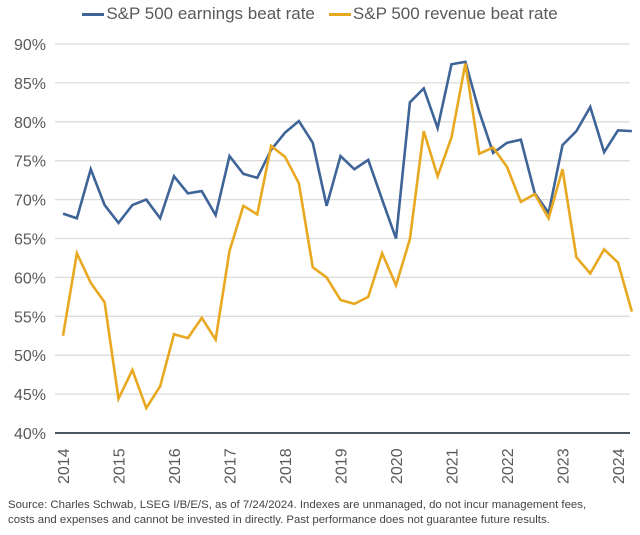  What do you see at coordinates (210, 13) in the screenshot?
I see `legend-label-earnings: S&P 500 earnings beat rate` at bounding box center [210, 13].